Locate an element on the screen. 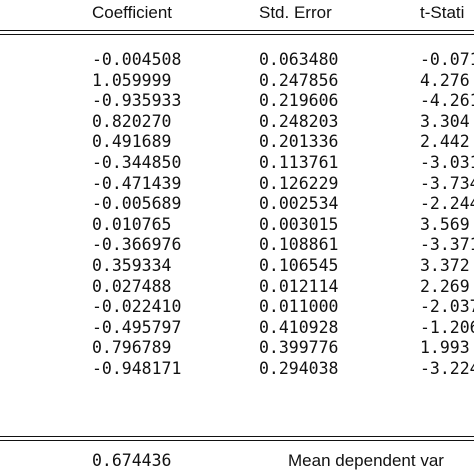  t-statistic-cell: -3.031 is located at coordinates (447, 162).